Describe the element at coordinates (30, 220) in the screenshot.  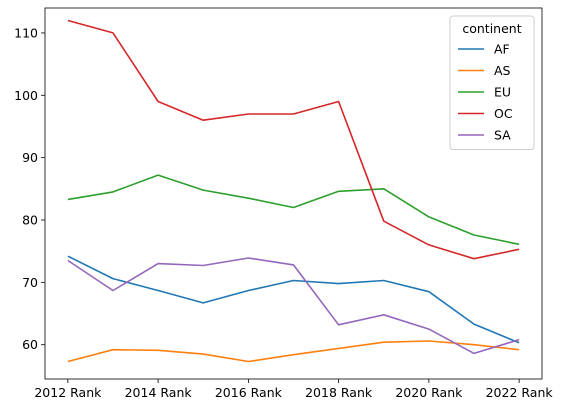
I see `y-tick-label: 80` at that location.